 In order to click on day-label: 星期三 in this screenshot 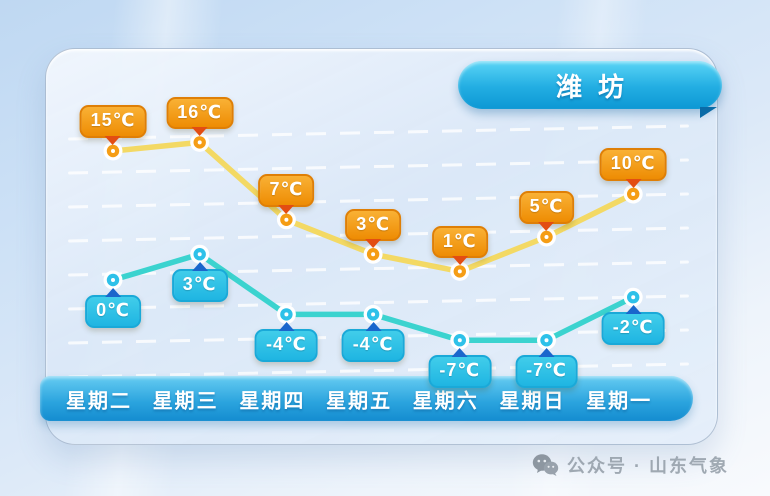, I will do `click(185, 401)`.